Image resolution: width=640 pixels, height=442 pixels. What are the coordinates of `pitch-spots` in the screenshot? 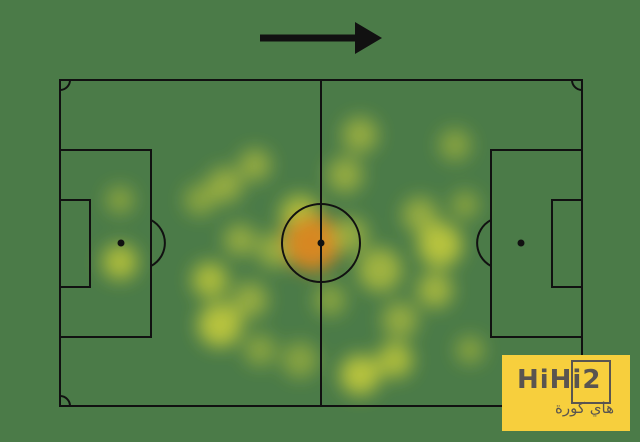 It's located at (321, 243).